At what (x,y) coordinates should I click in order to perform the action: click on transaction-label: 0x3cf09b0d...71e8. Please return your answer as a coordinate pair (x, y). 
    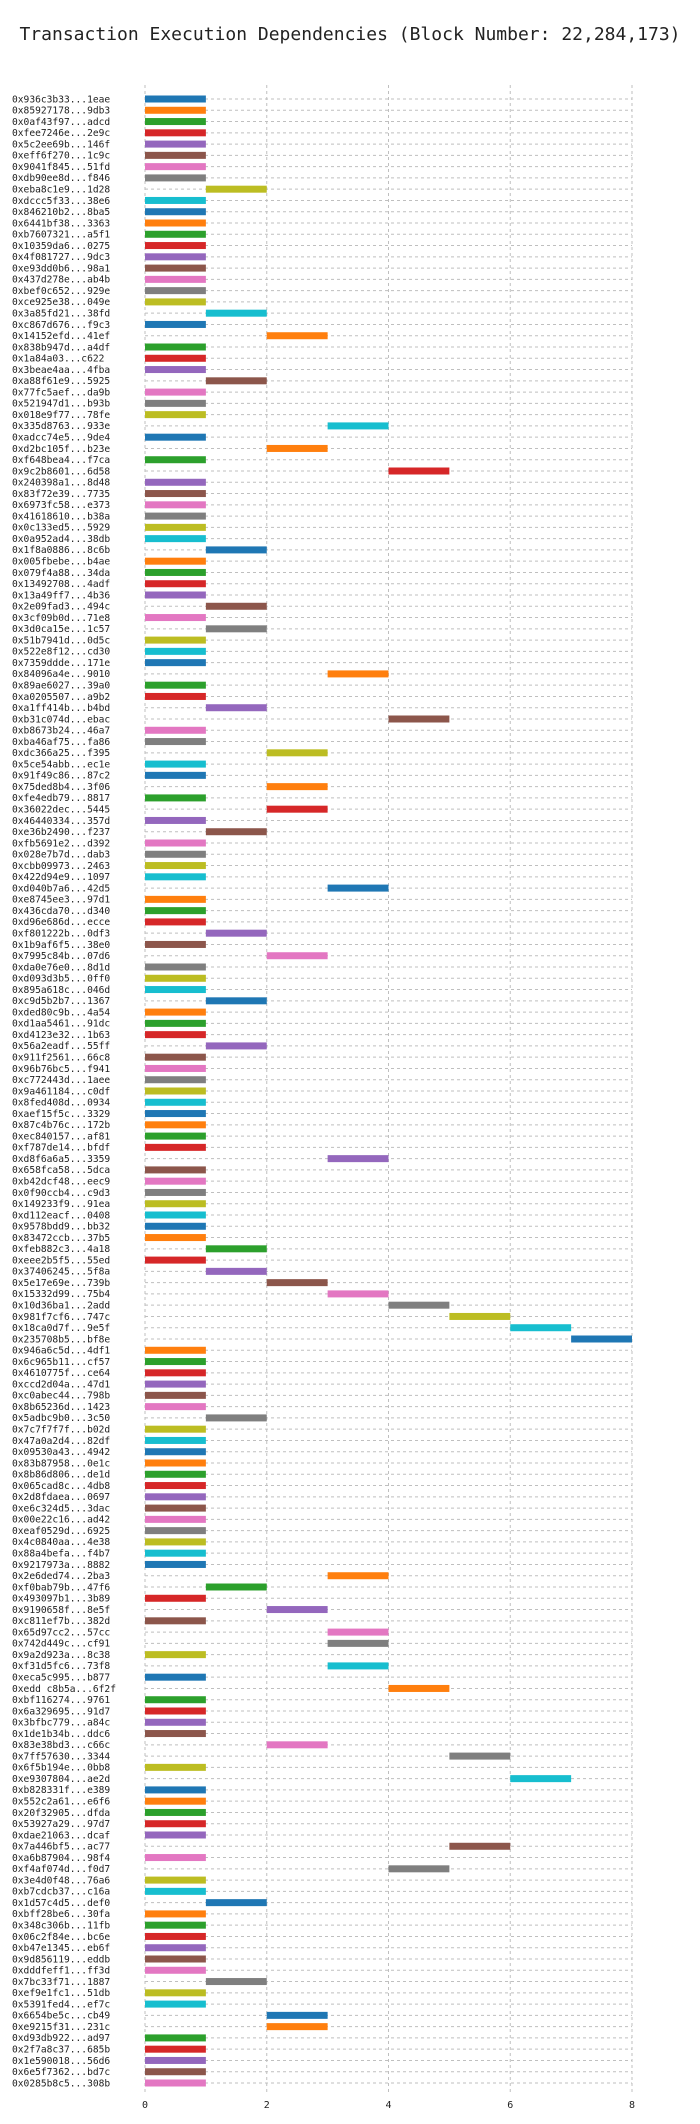
    Looking at the image, I should click on (61, 618).